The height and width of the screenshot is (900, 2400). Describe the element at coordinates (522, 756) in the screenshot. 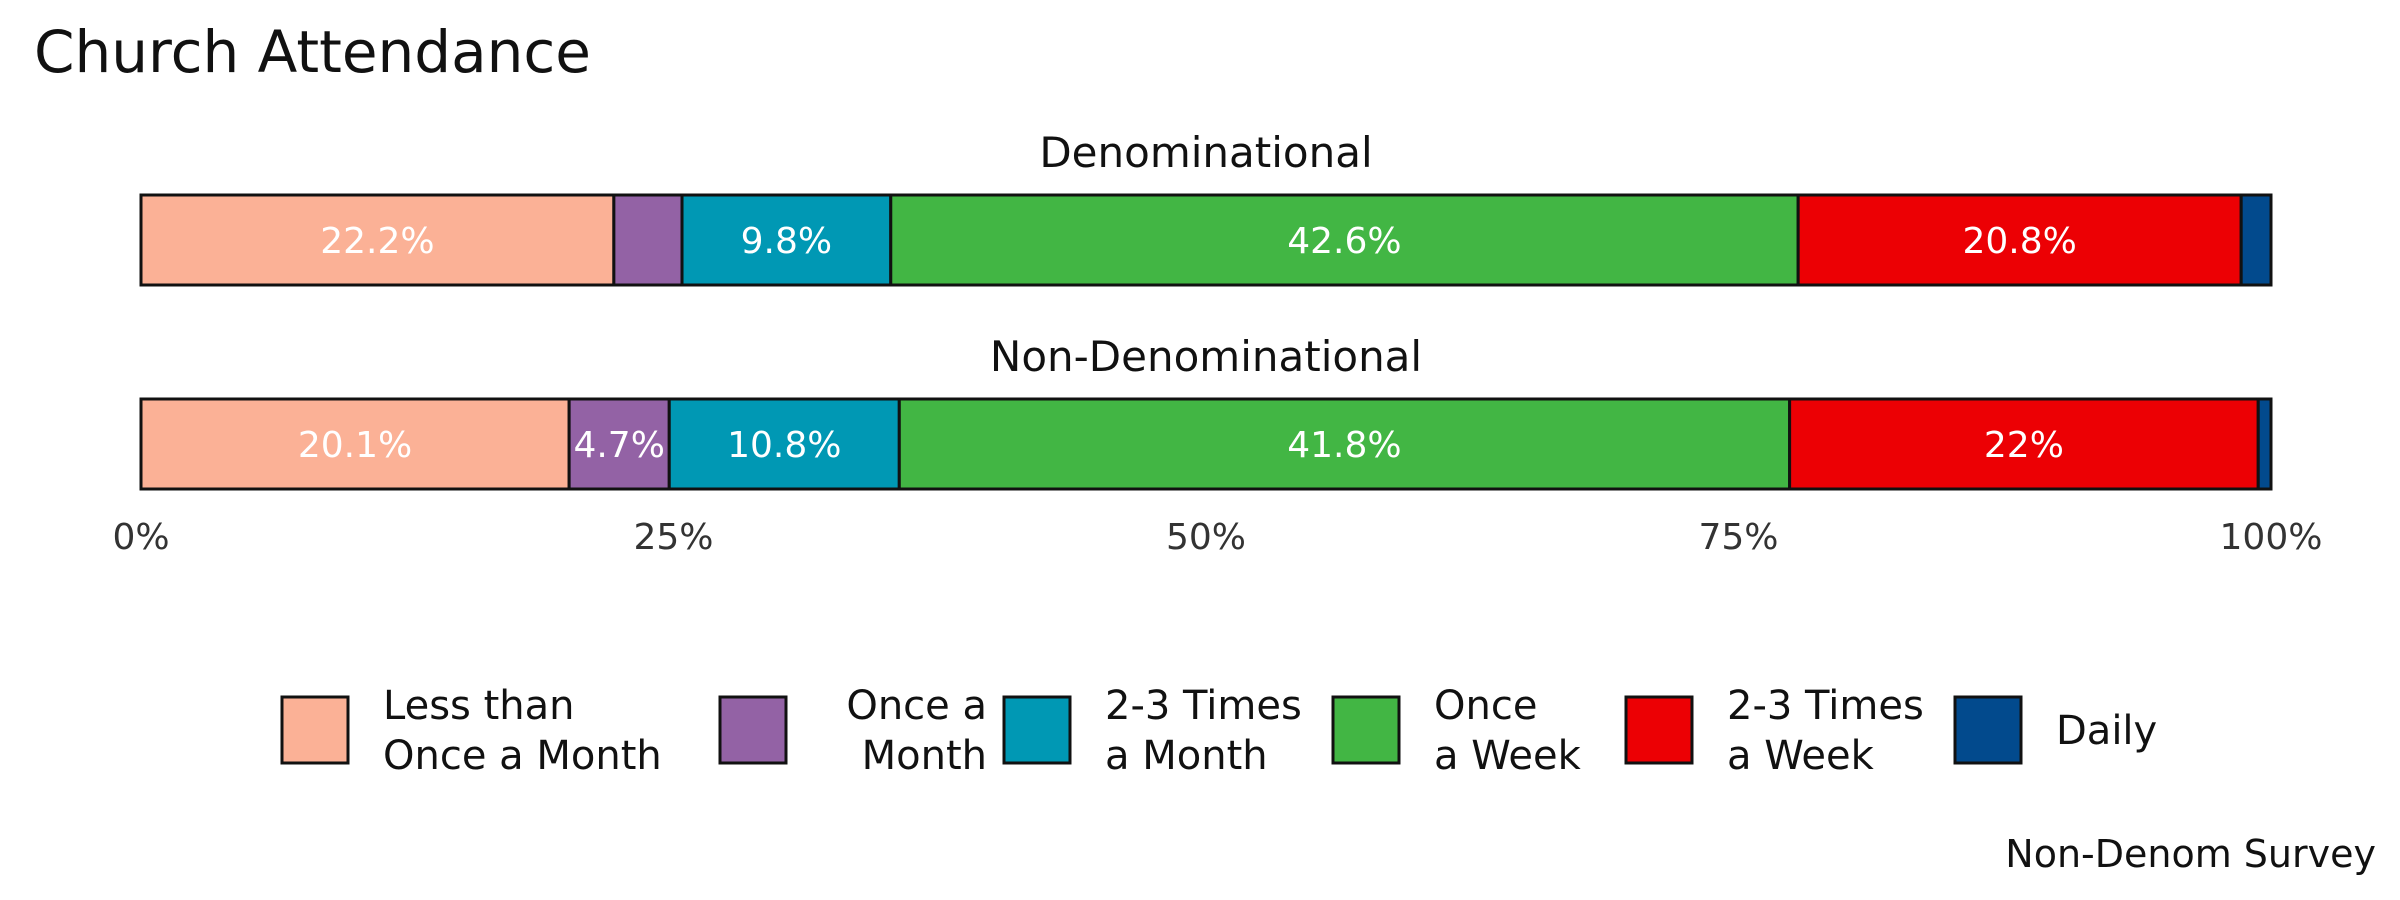

I see `legend-label-less-than-once-a-month: Once a Month` at that location.